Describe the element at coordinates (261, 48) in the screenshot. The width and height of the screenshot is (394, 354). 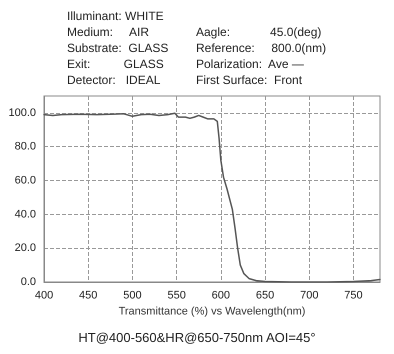
I see `text: Reference: 800.0(nm)` at that location.